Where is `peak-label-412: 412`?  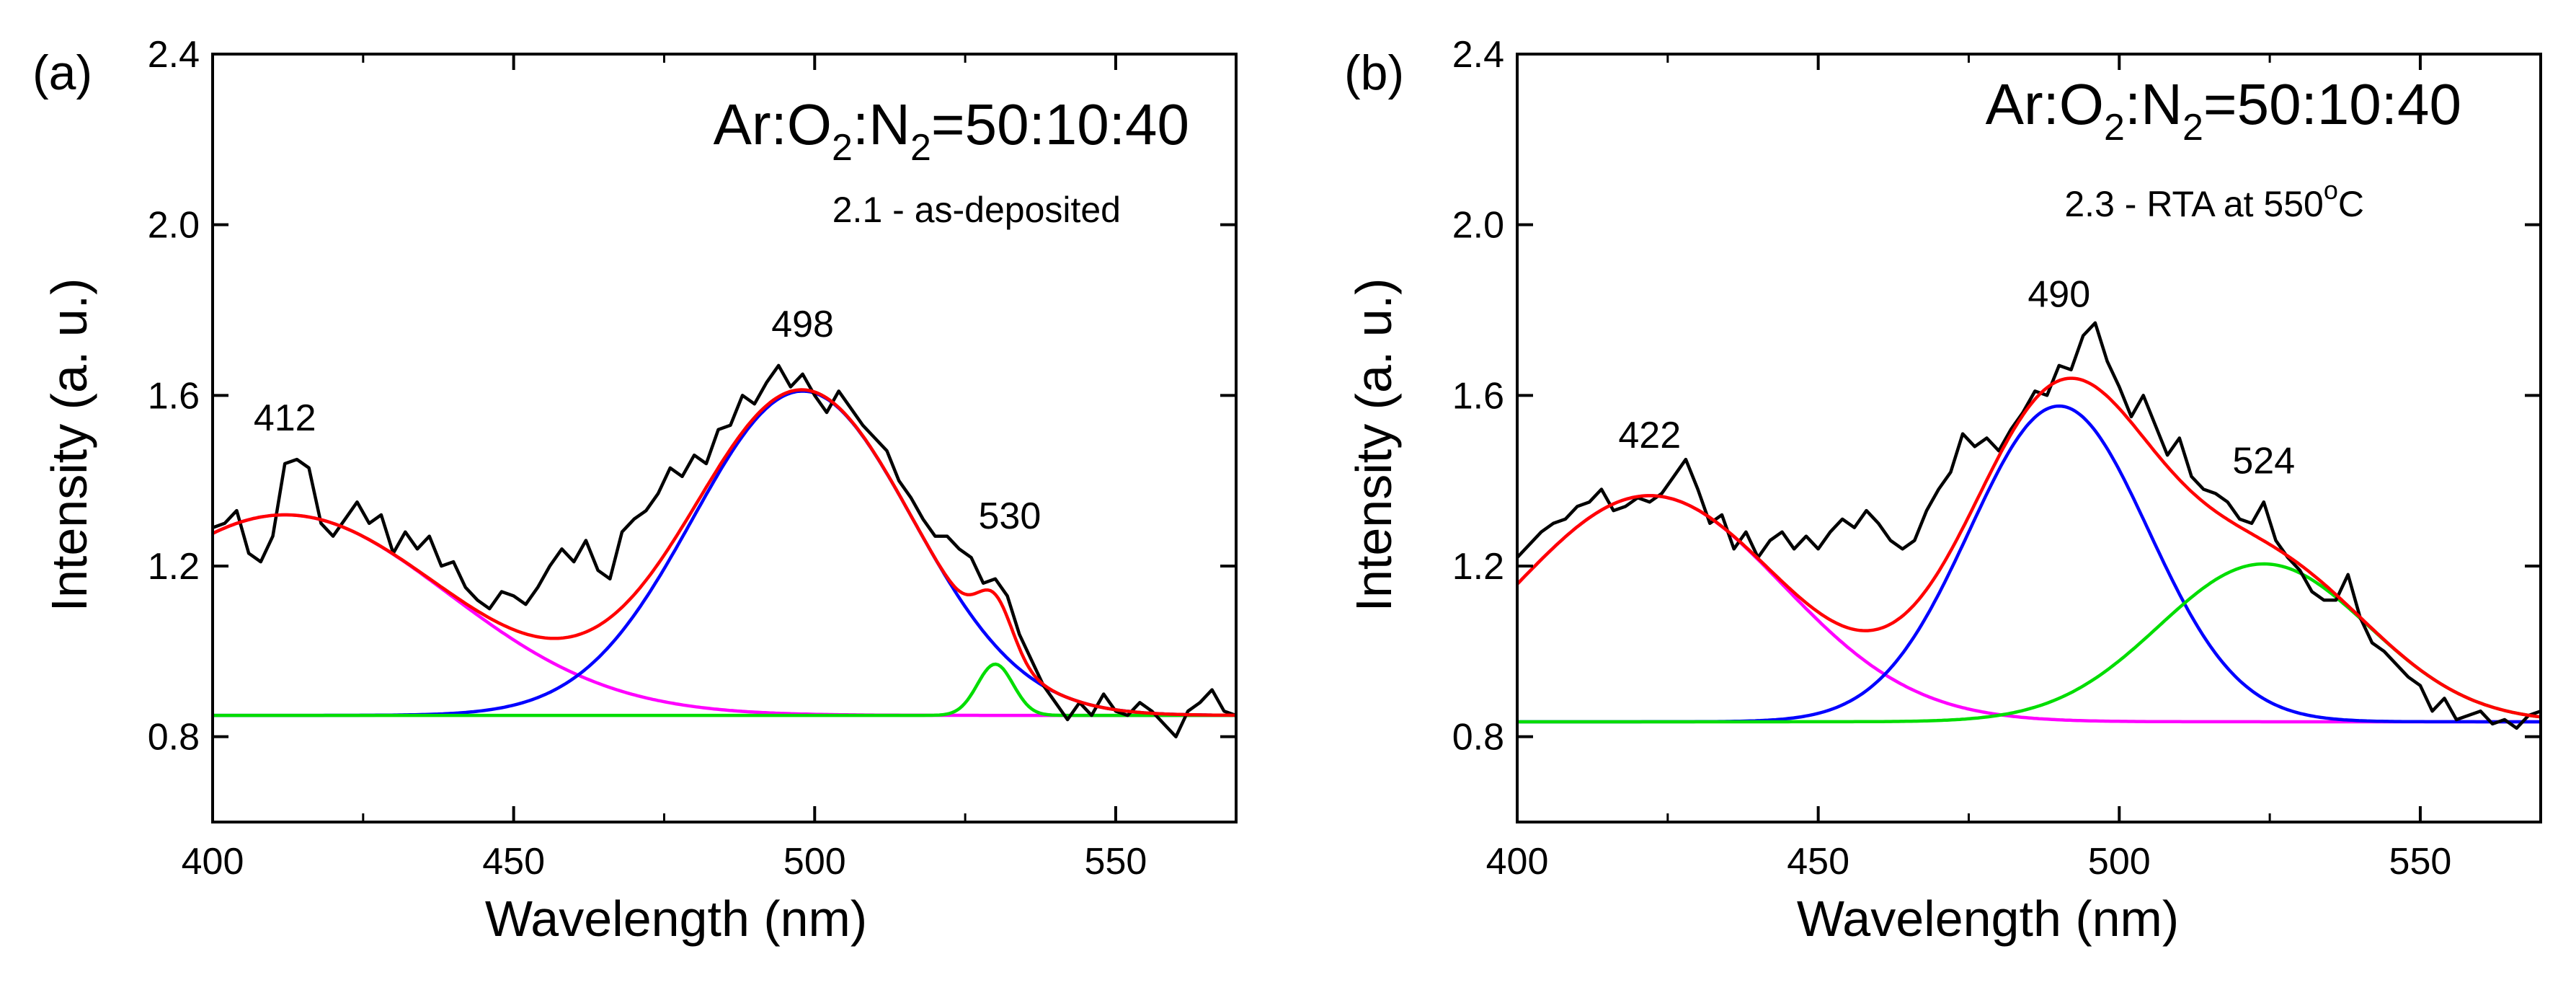 peak-label-412: 412 is located at coordinates (285, 418).